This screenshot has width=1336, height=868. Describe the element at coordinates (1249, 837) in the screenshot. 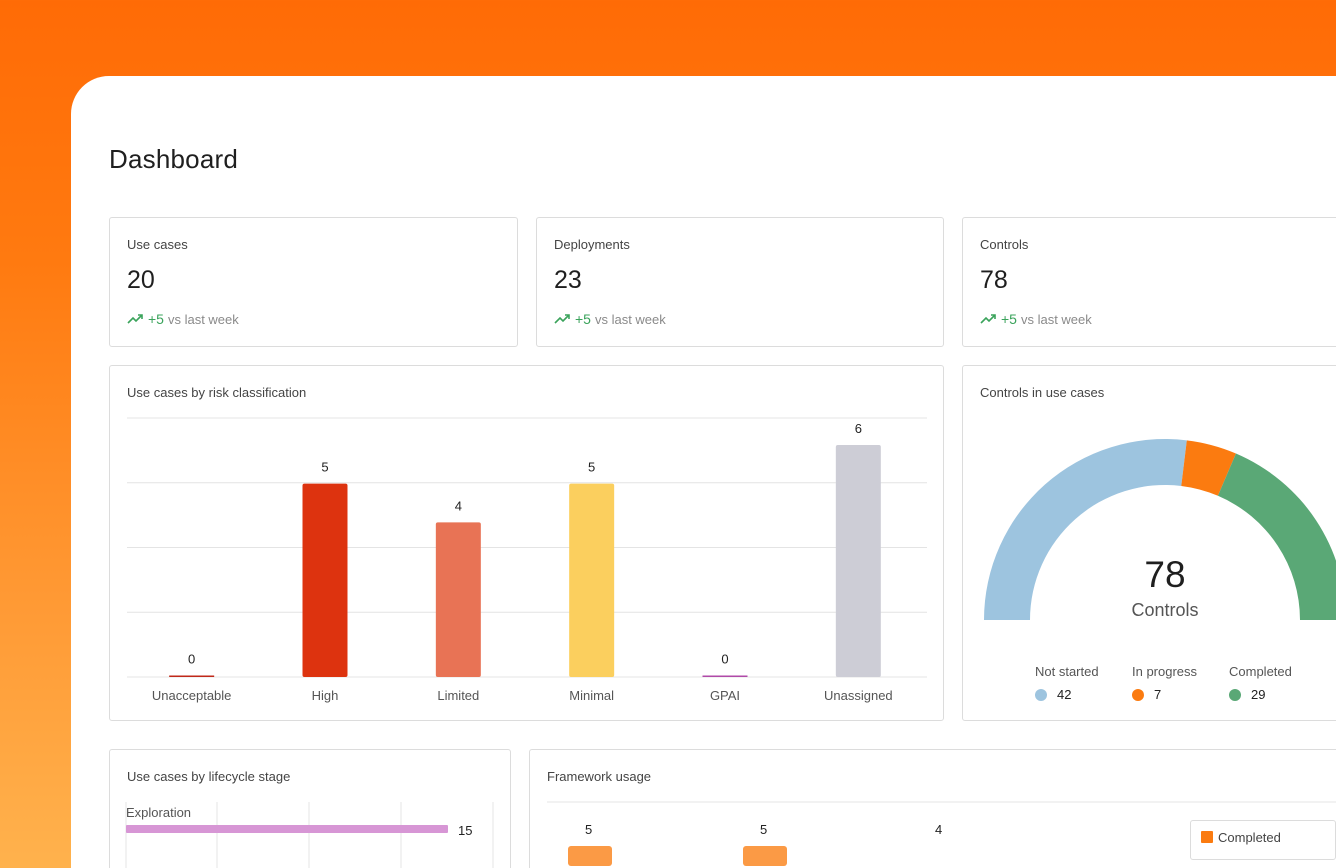

I see `legend-label: Completed` at that location.